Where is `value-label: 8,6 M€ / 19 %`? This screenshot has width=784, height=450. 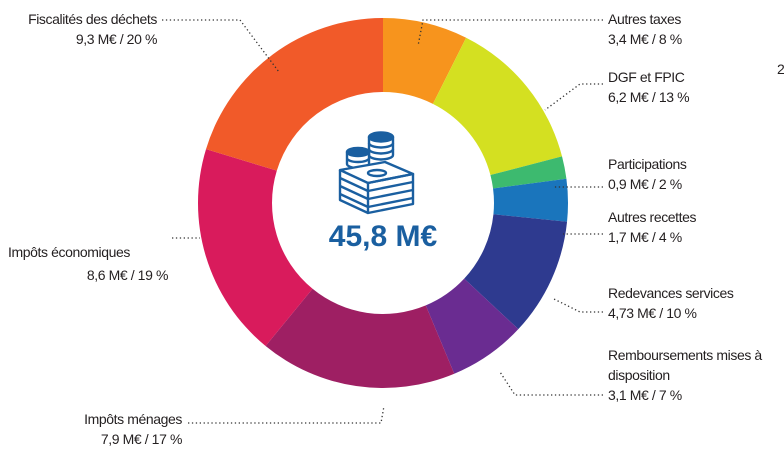 value-label: 8,6 M€ / 19 % is located at coordinates (127, 275).